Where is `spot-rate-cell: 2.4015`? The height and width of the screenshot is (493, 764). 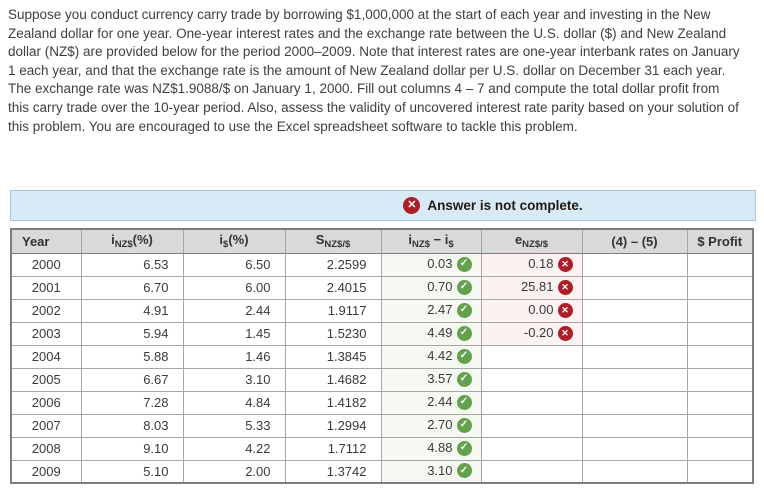
spot-rate-cell: 2.4015 is located at coordinates (333, 287).